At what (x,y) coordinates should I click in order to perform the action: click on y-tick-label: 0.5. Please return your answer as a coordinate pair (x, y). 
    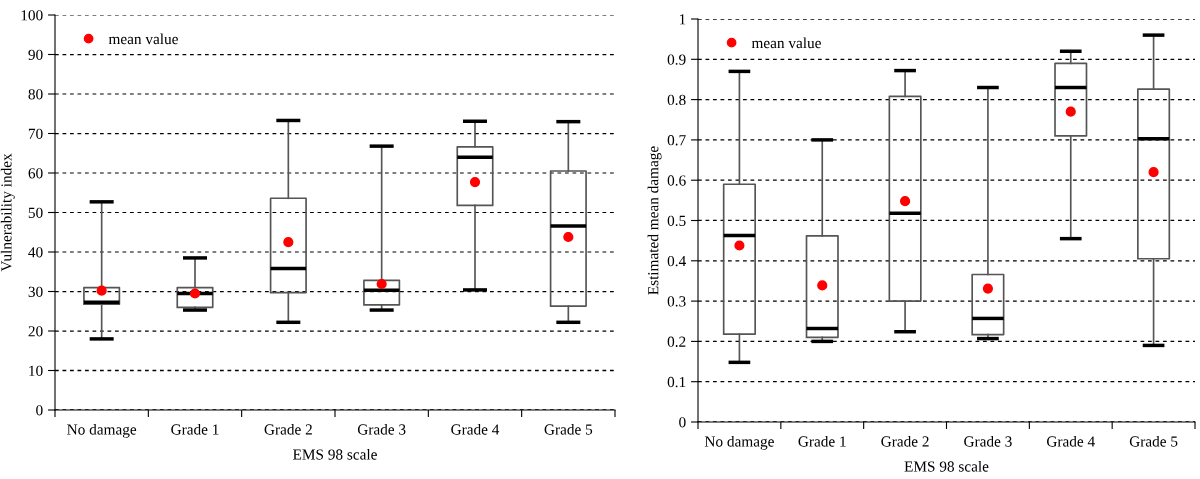
    Looking at the image, I should click on (676, 221).